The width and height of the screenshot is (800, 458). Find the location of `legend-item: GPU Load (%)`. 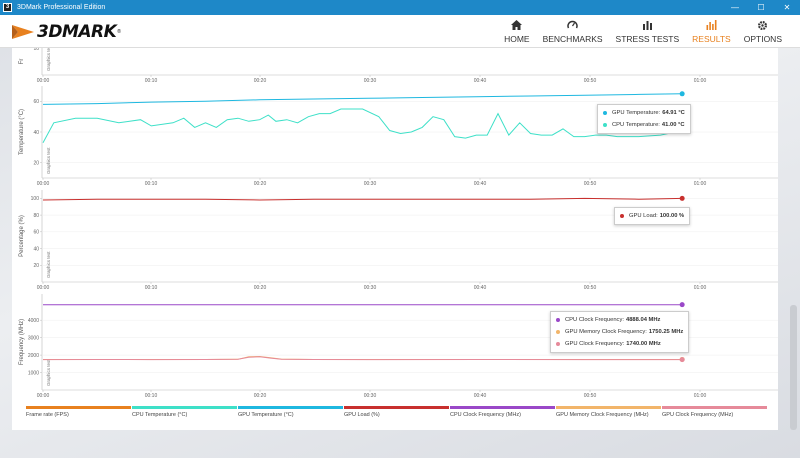

legend-item: GPU Load (%) is located at coordinates (396, 416).